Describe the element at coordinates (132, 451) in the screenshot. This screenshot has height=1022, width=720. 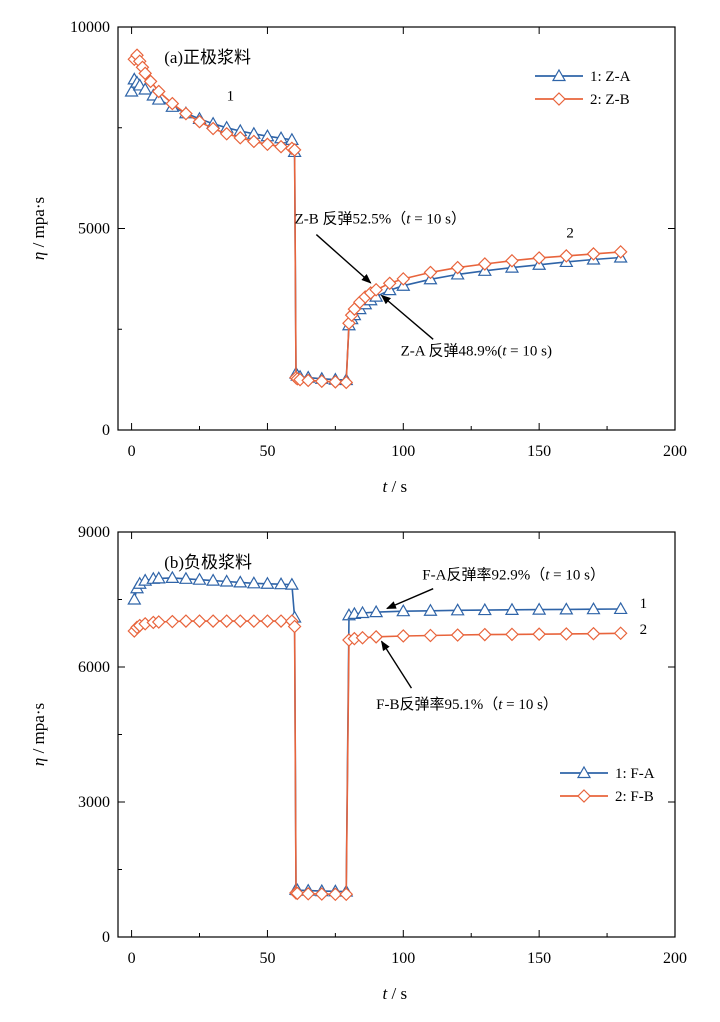
I see `x-tick-label: 0` at that location.